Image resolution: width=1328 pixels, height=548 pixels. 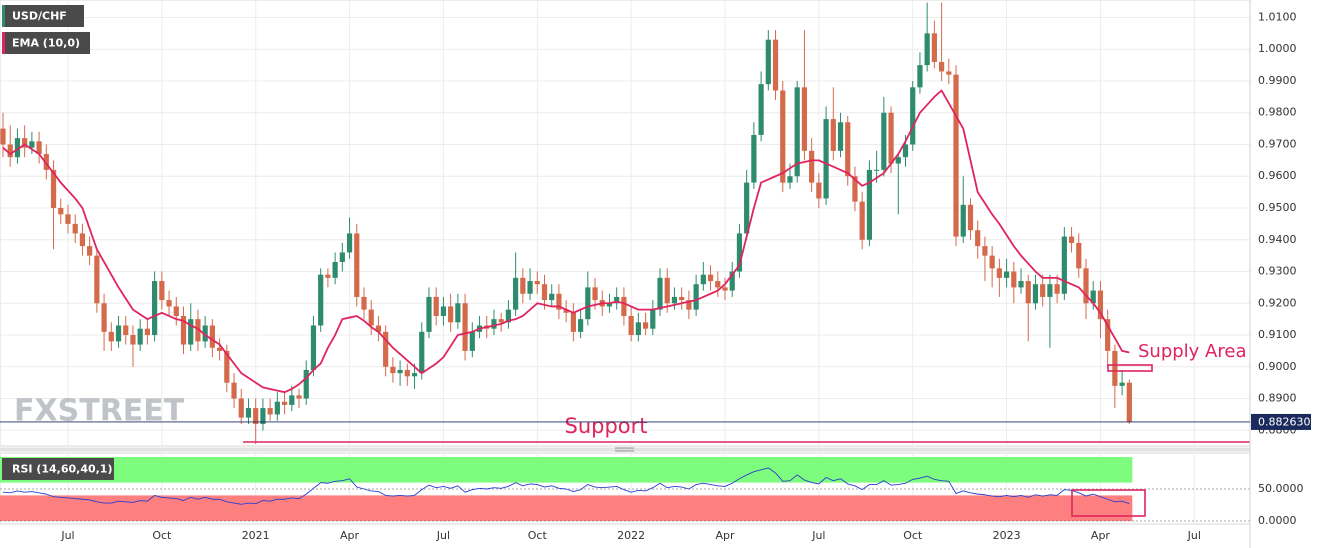 What do you see at coordinates (3, 16) in the screenshot?
I see `legend-swatch` at bounding box center [3, 16].